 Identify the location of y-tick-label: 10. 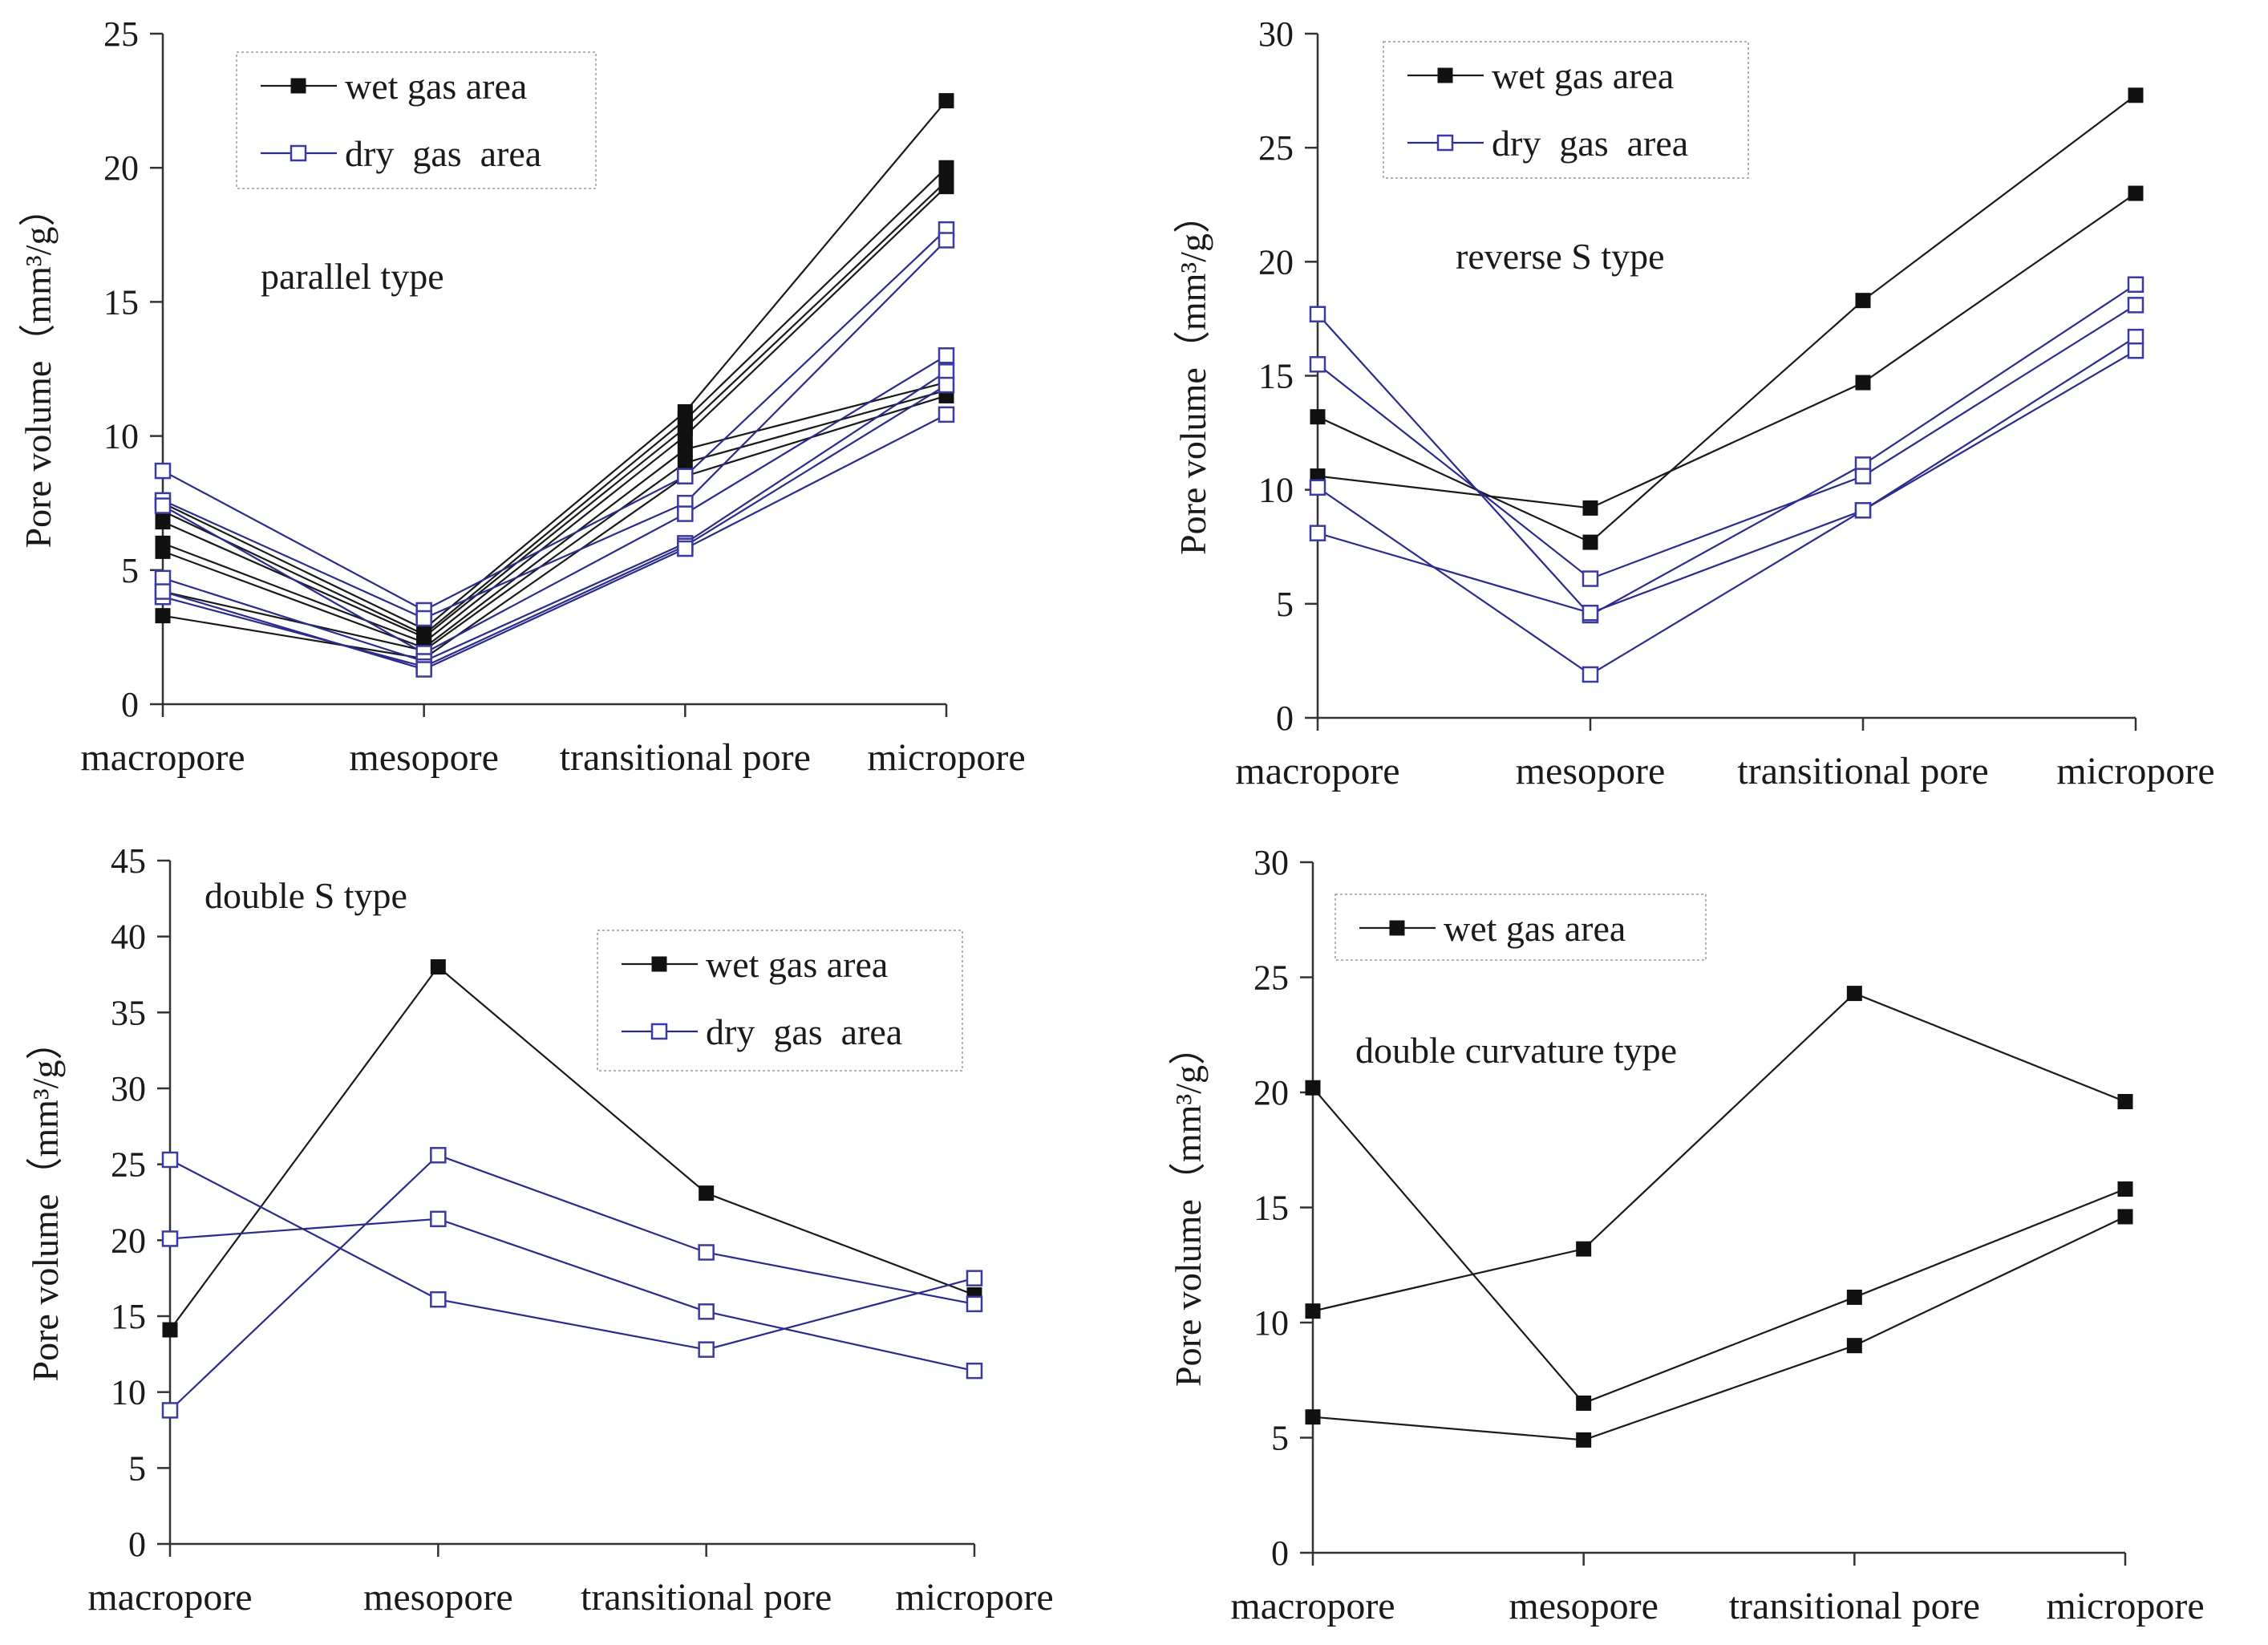
(121, 436).